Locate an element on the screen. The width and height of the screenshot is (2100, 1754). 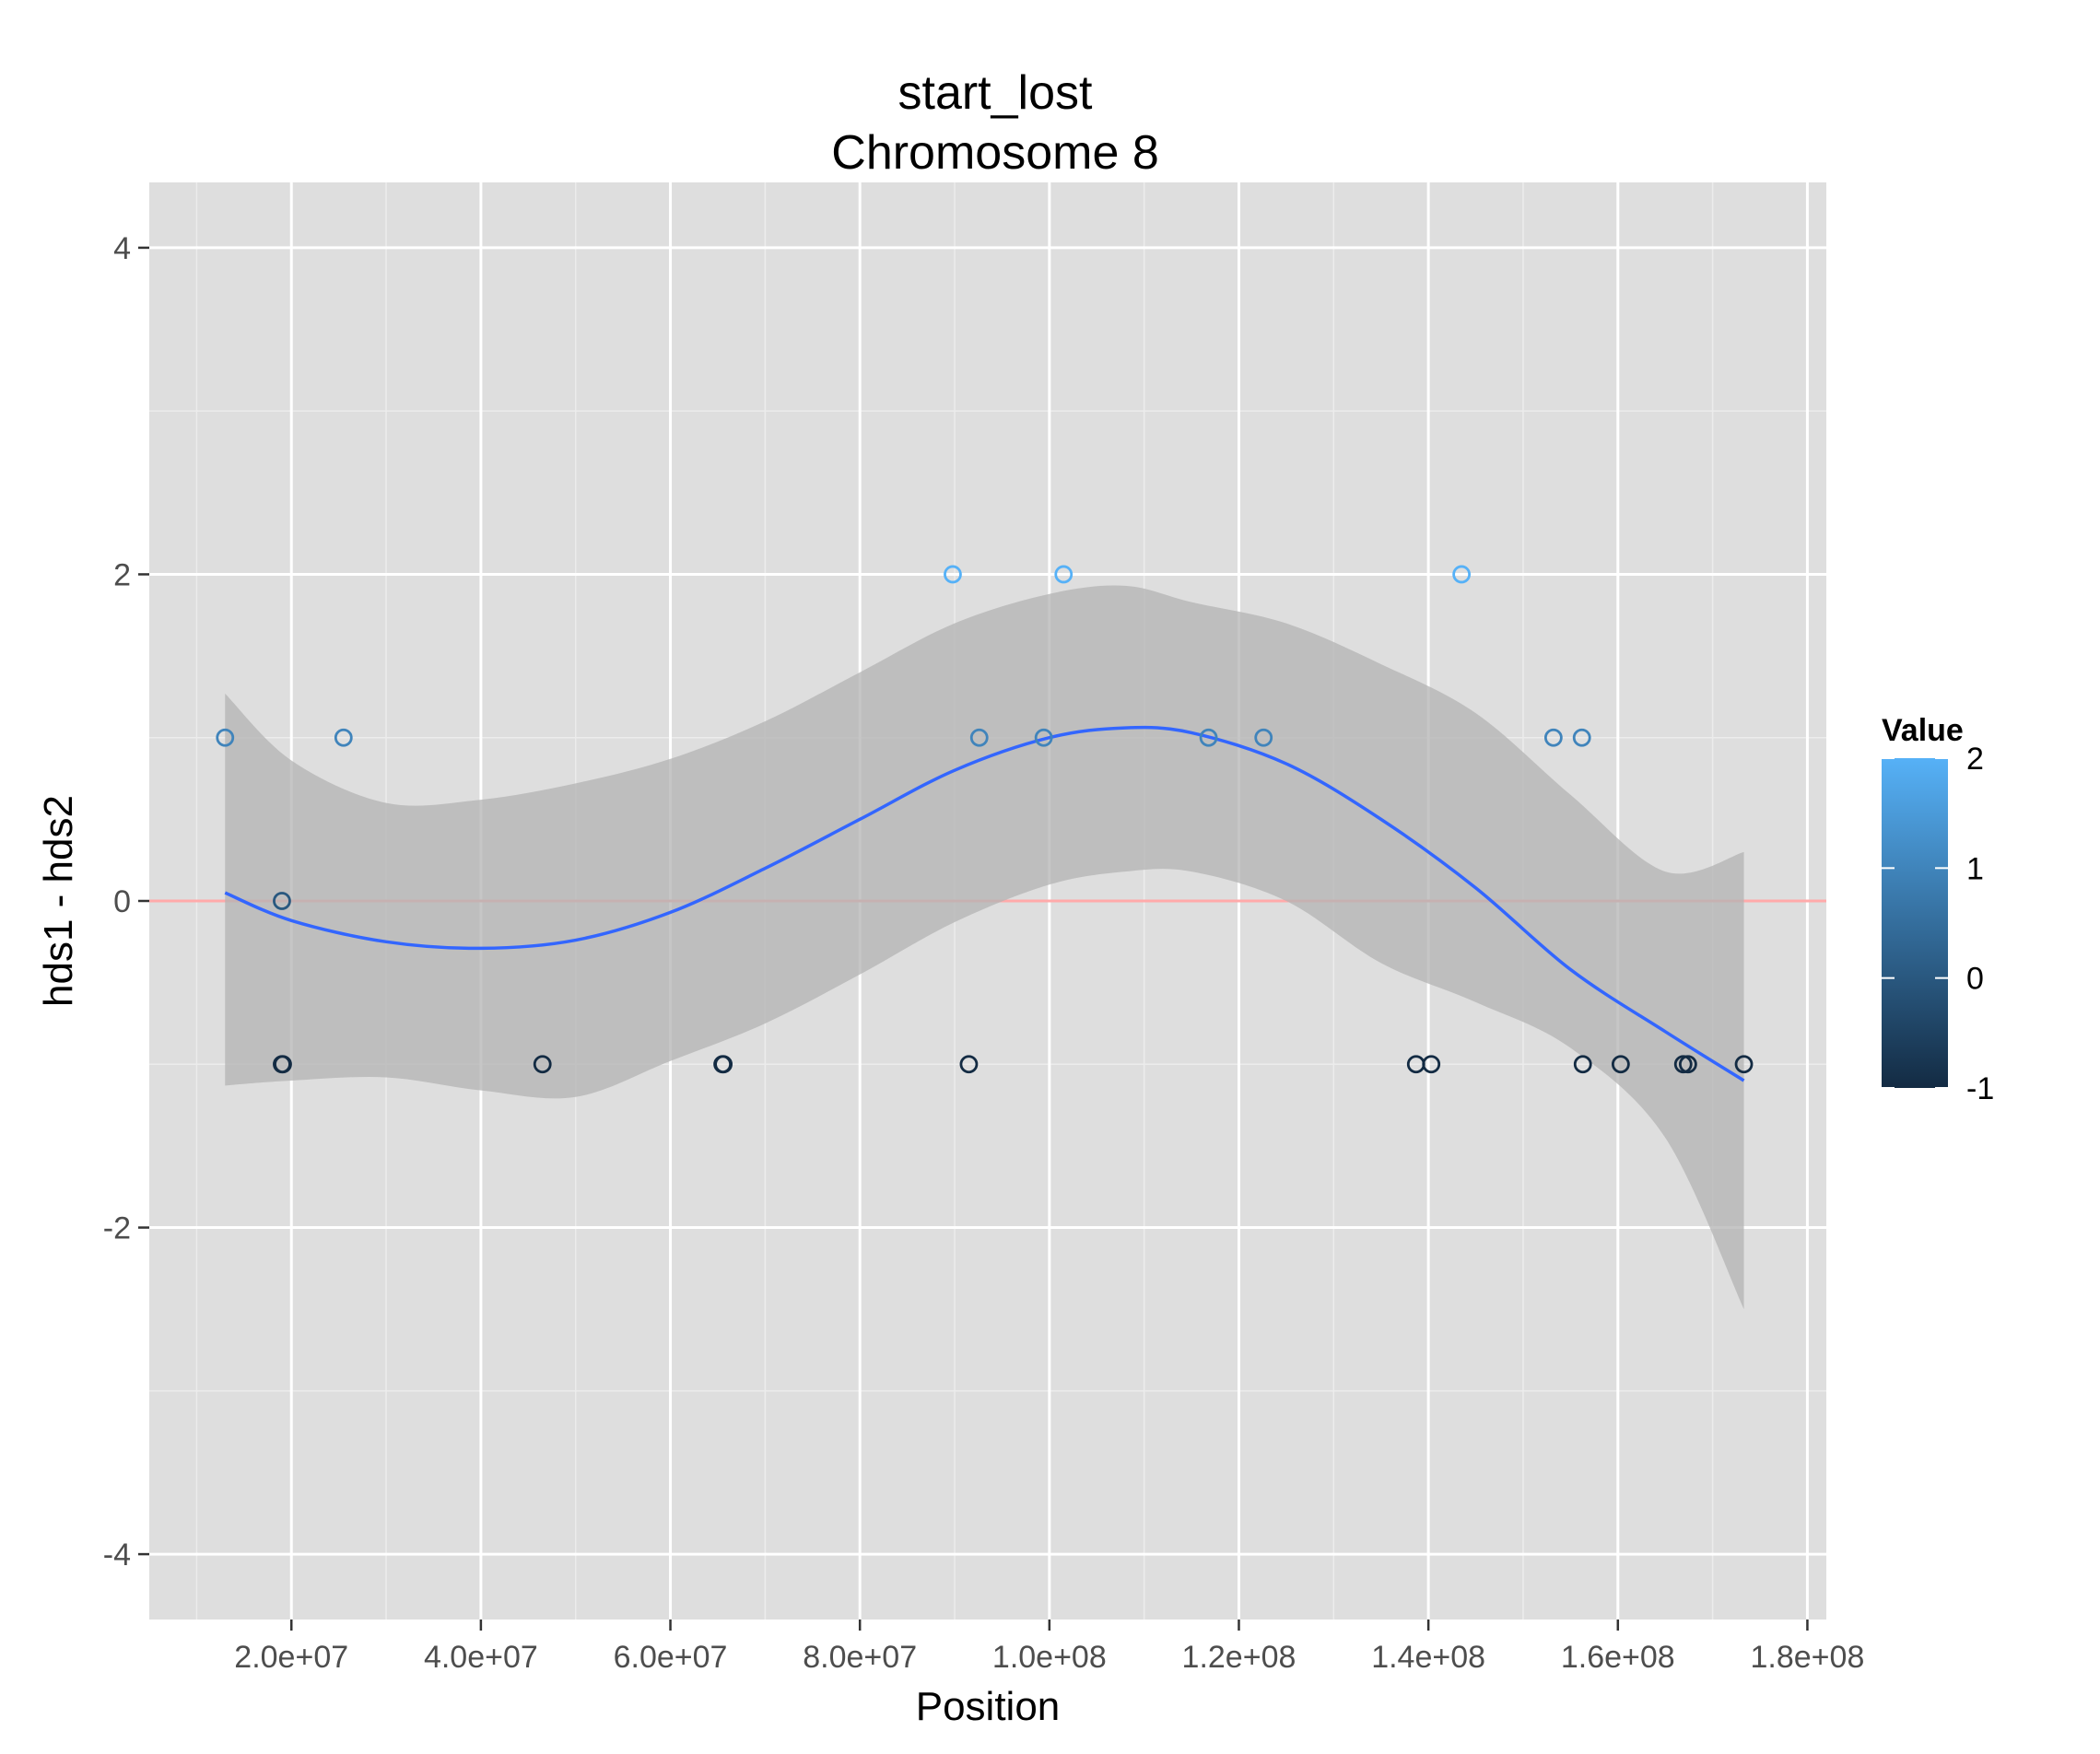
chart-title: start_lost is located at coordinates (996, 93).